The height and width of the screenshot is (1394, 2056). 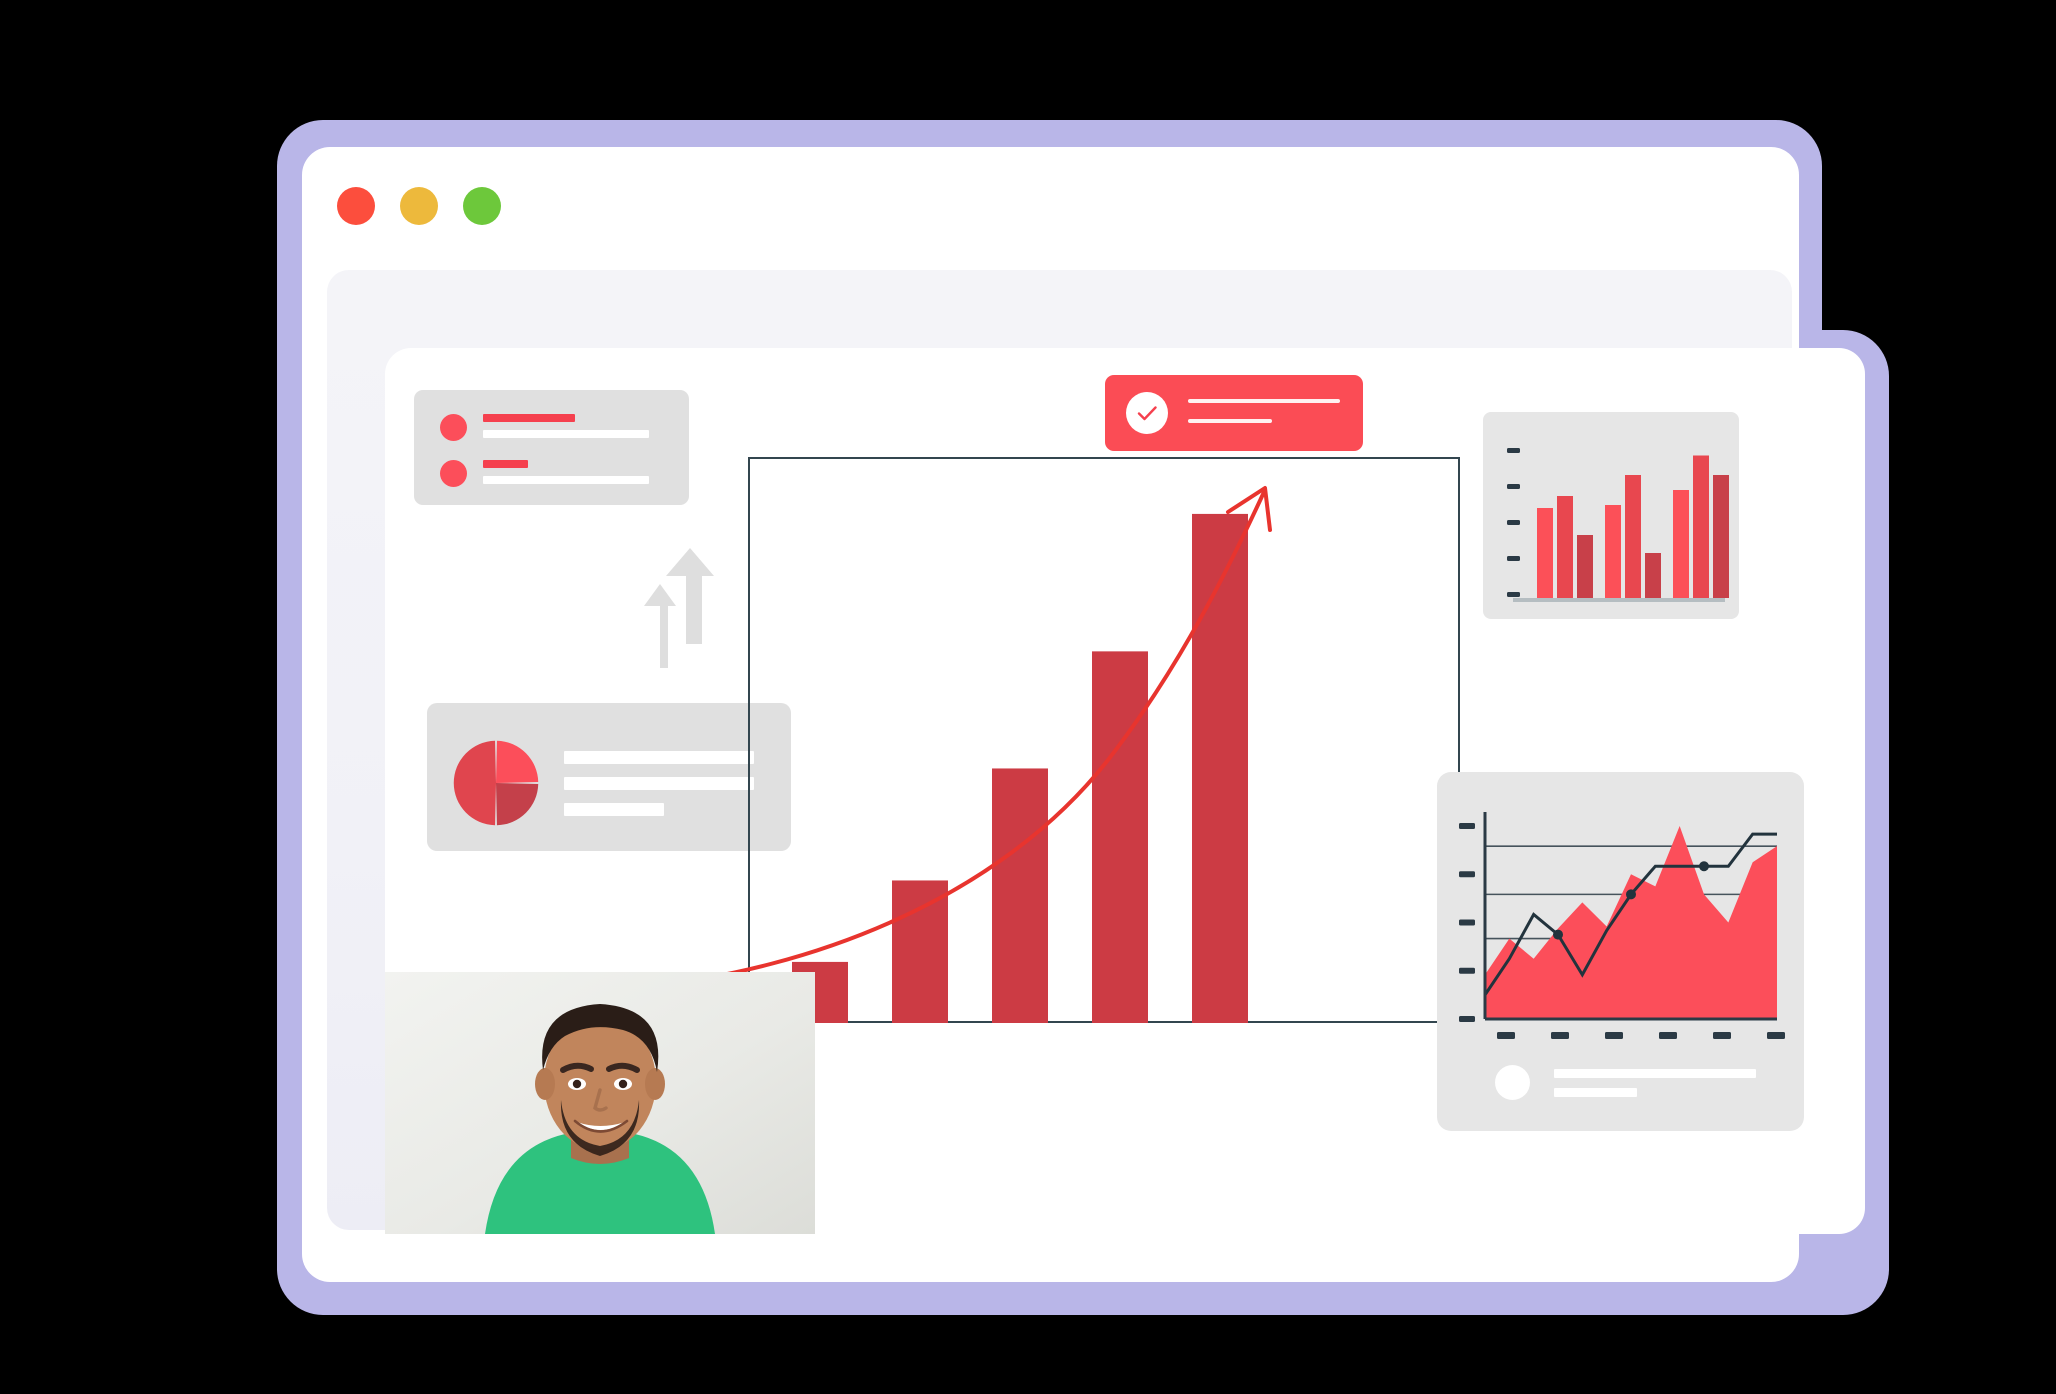 I want to click on main-chart, so click(x=959, y=754).